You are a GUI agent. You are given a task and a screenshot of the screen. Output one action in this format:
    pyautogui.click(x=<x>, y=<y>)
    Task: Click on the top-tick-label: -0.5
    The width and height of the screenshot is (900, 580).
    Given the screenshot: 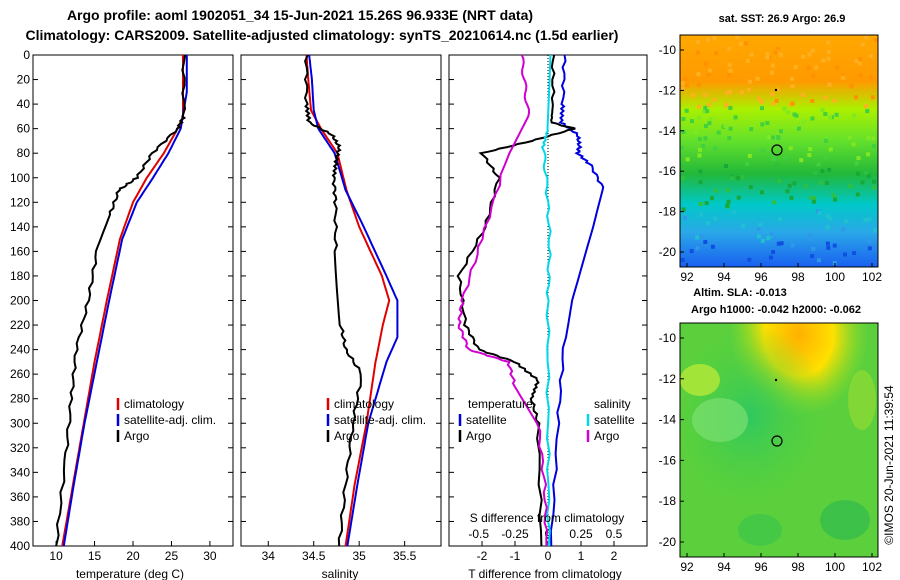 What is the action you would take?
    pyautogui.click(x=478, y=534)
    